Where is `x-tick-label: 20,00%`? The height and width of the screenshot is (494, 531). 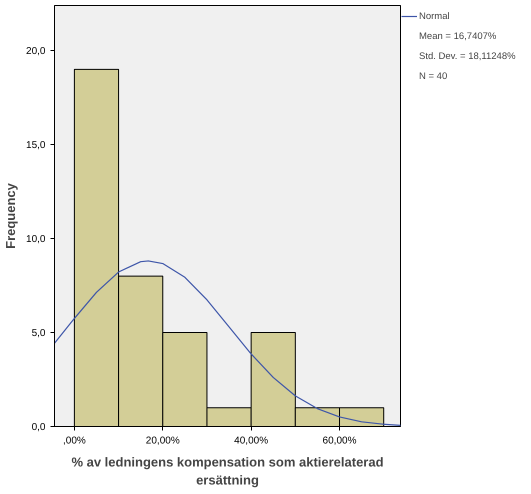
x-tick-label: 20,00% is located at coordinates (163, 441).